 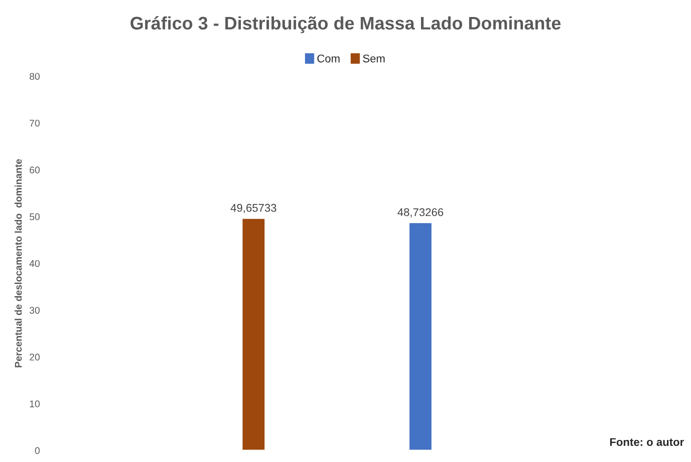 I want to click on y-axis-title: Percentual de deslocamento lado dominante, so click(x=18, y=263).